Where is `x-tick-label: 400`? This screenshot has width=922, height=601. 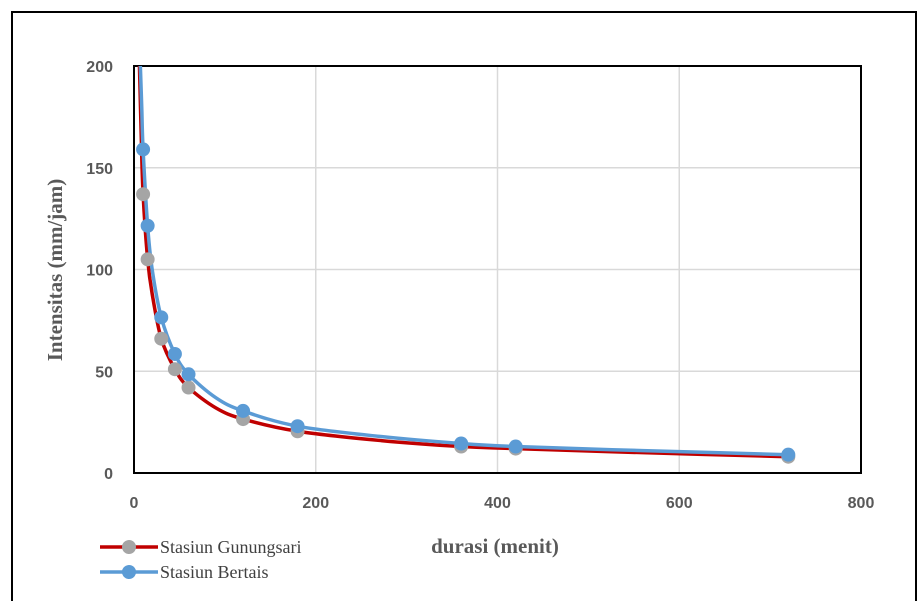
x-tick-label: 400 is located at coordinates (497, 503).